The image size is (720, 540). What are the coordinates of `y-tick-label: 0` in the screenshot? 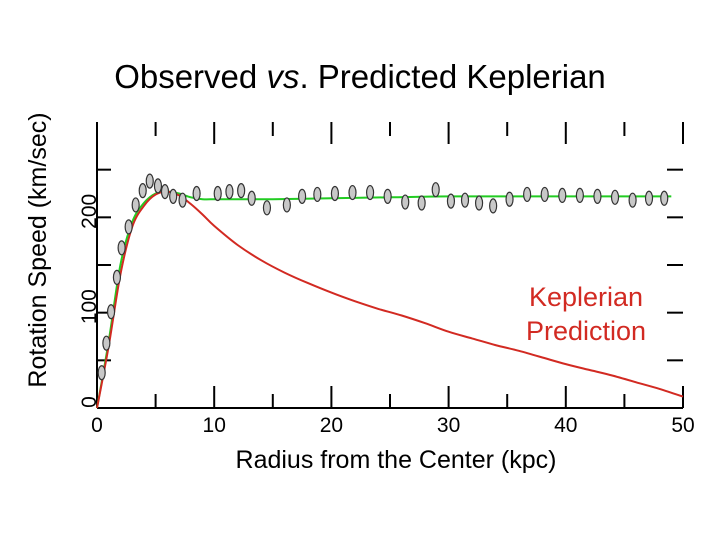 It's located at (89, 402).